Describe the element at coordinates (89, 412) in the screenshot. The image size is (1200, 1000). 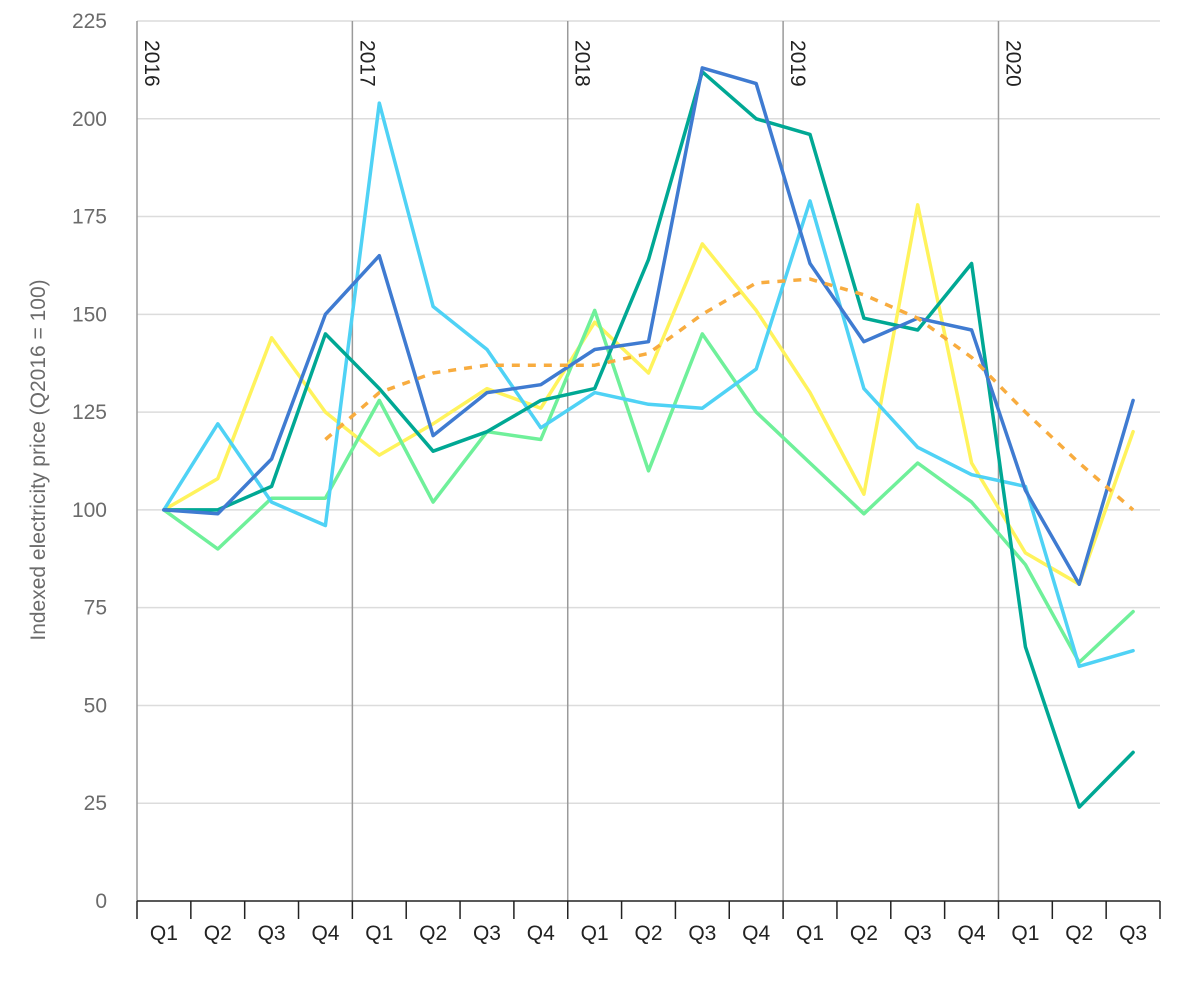
I see `y-tick-label: 125` at that location.